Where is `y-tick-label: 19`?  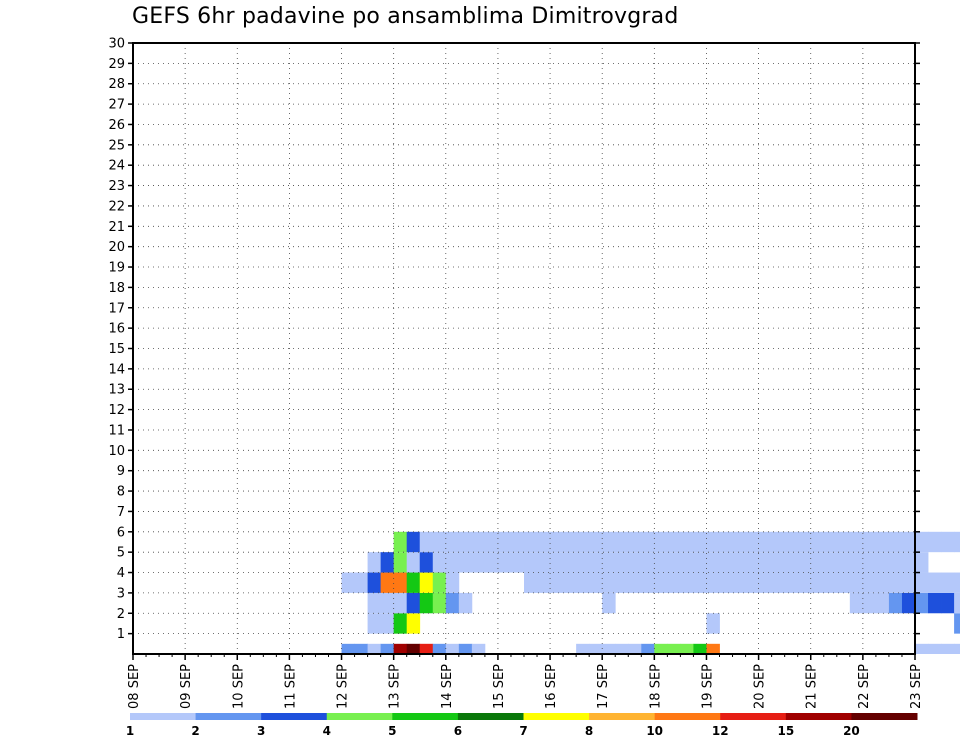
y-tick-label: 19 is located at coordinates (116, 268).